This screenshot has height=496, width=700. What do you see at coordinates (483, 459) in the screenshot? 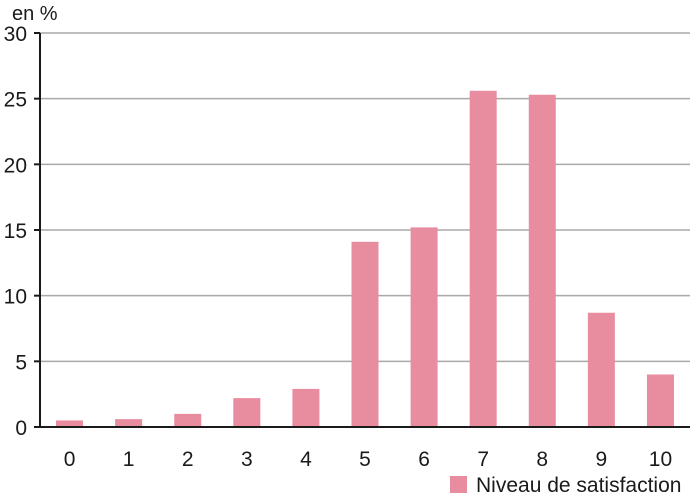
I see `x-tick-label: 7` at bounding box center [483, 459].